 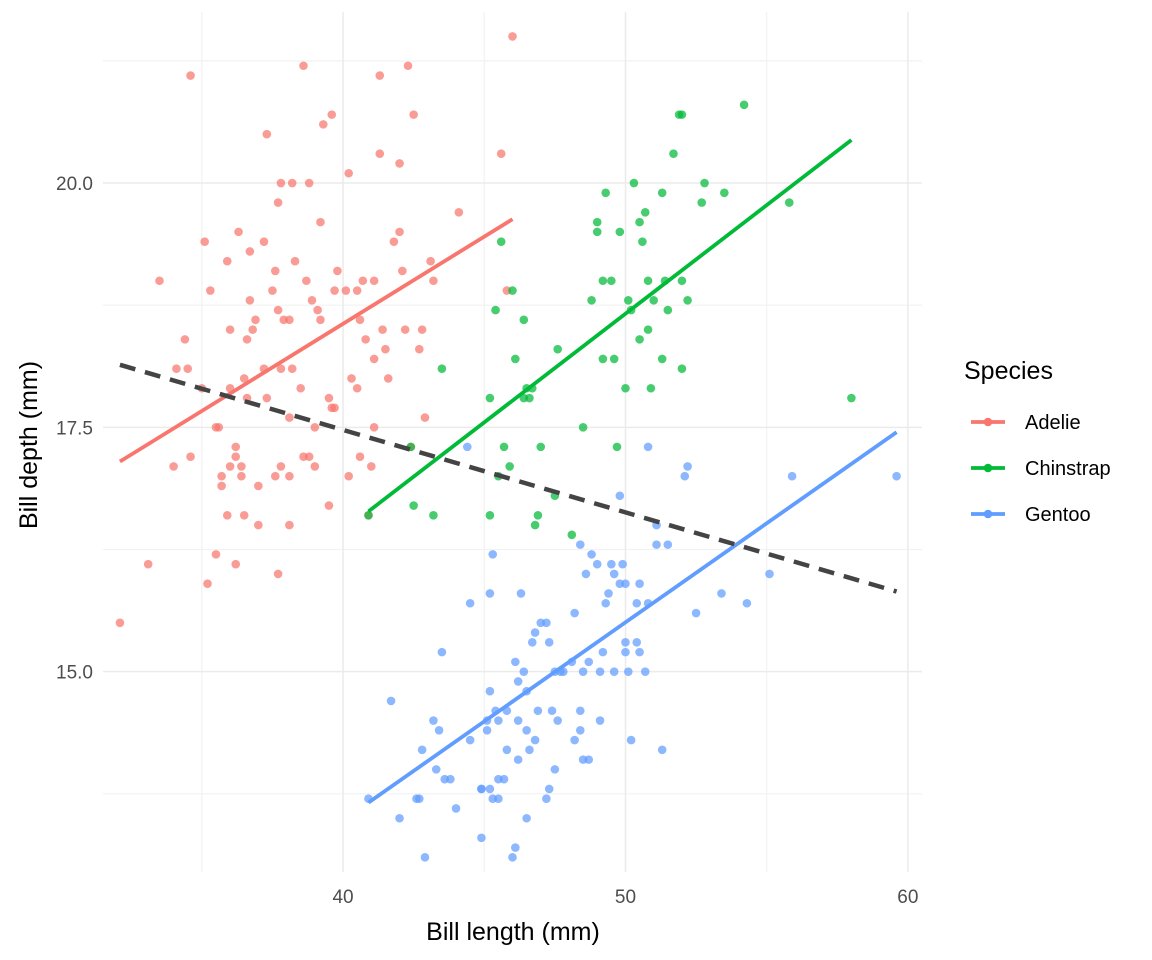 I want to click on y-axis-title: Bill depth (mm), so click(x=29, y=445).